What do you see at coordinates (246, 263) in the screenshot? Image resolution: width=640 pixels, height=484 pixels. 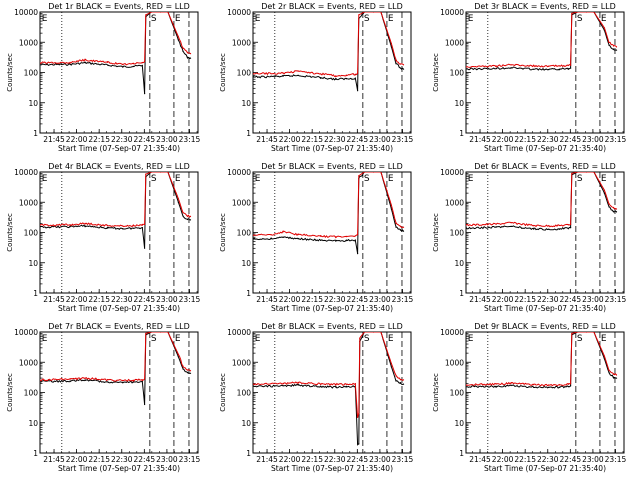 I see `y-tick-label: 10` at bounding box center [246, 263].